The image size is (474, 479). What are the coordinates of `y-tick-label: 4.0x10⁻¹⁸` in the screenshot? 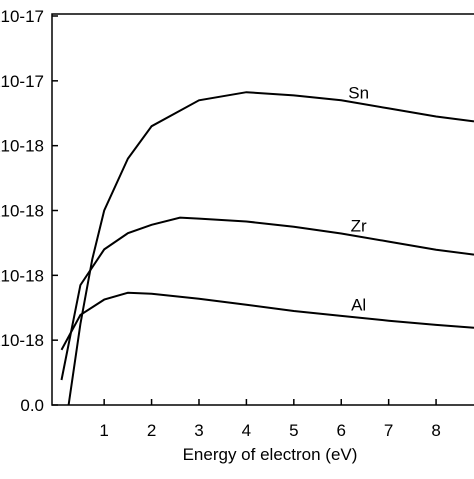 It's located at (22, 275).